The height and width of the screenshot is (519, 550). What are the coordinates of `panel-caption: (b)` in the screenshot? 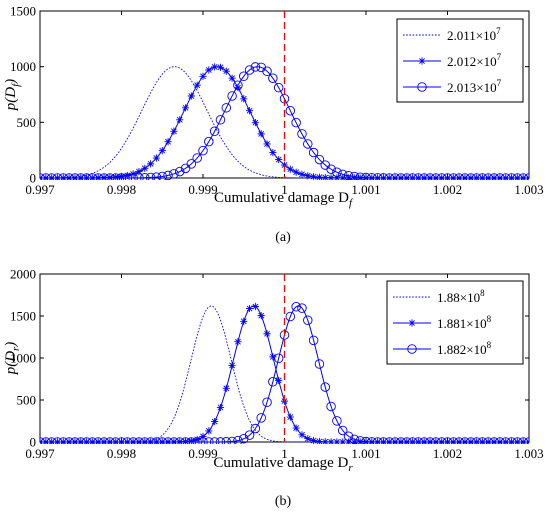 It's located at (283, 501).